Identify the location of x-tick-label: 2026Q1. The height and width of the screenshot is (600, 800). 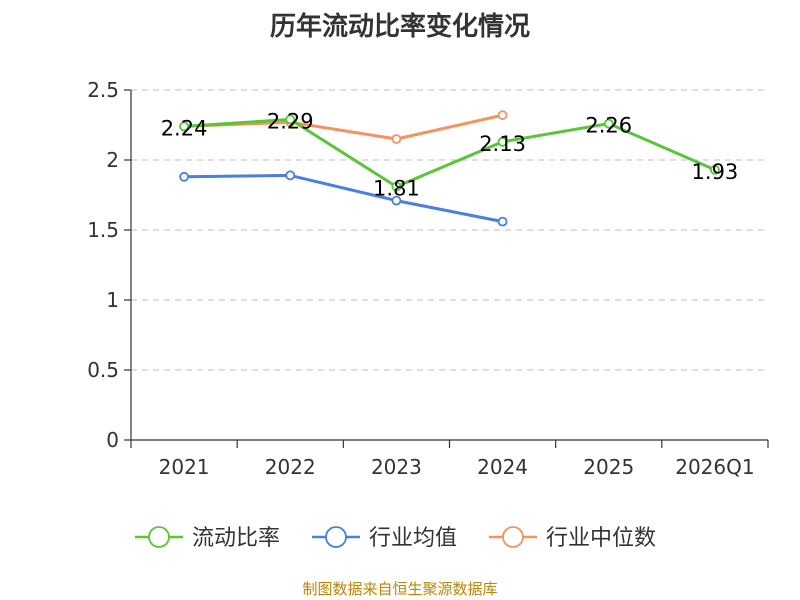
(714, 467).